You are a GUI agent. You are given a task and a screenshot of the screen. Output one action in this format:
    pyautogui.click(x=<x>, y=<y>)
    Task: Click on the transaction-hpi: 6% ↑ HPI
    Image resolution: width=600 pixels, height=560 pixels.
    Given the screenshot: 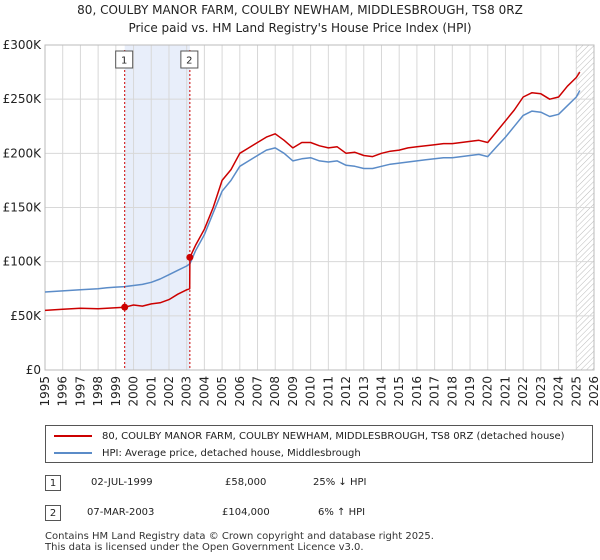 What is the action you would take?
    pyautogui.click(x=342, y=512)
    